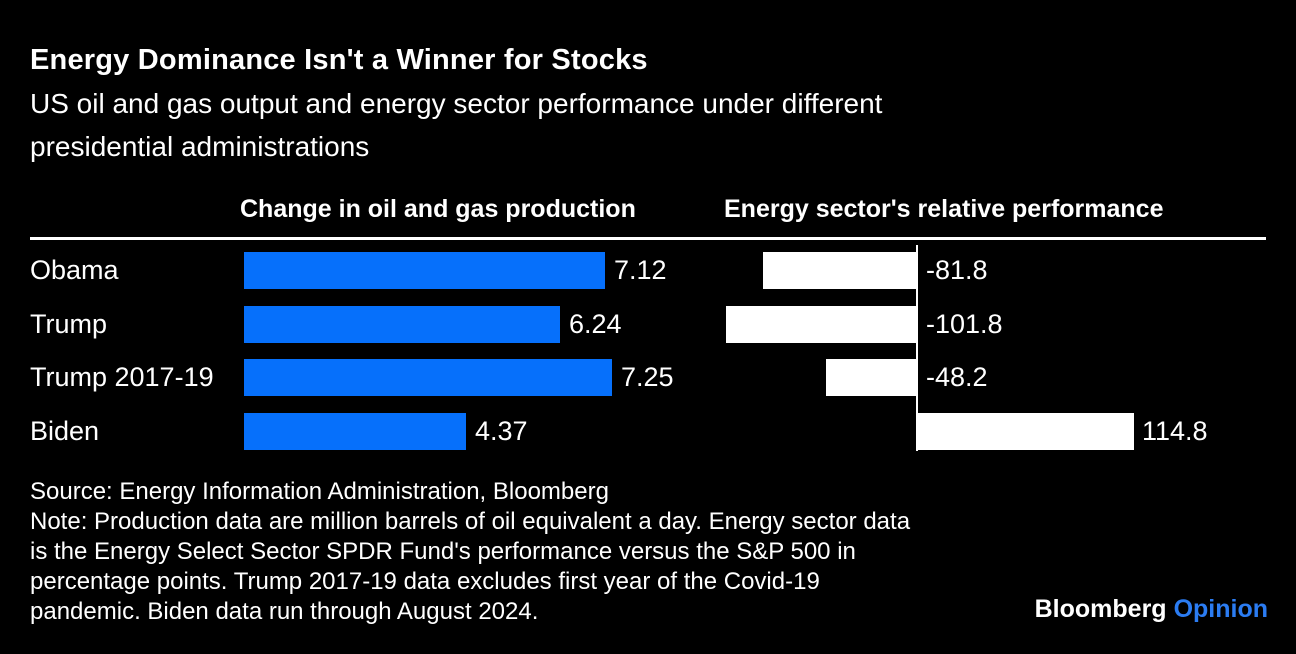 Image resolution: width=1296 pixels, height=654 pixels. I want to click on production-value: 7.25, so click(647, 377).